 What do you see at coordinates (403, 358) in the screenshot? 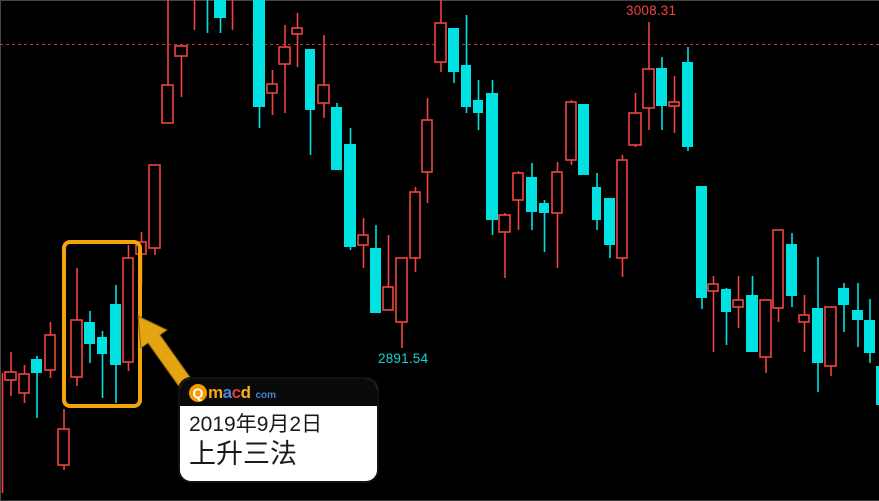
I see `low-price-label: 2891.54` at bounding box center [403, 358].